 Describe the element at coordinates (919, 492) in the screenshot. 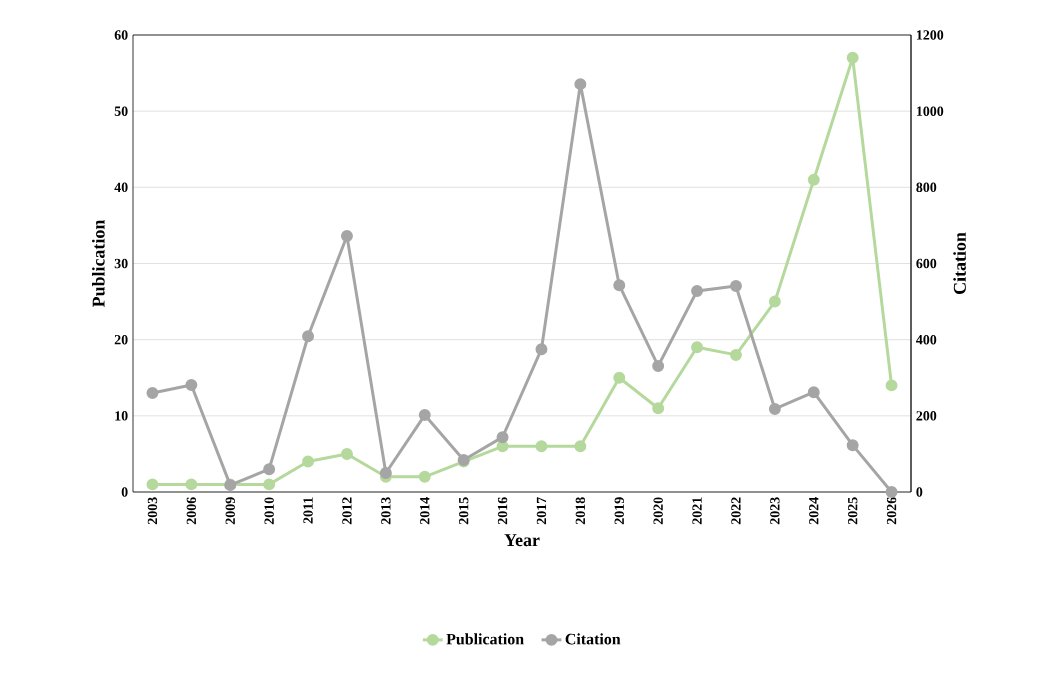

I see `y2-tick-label: 0` at that location.